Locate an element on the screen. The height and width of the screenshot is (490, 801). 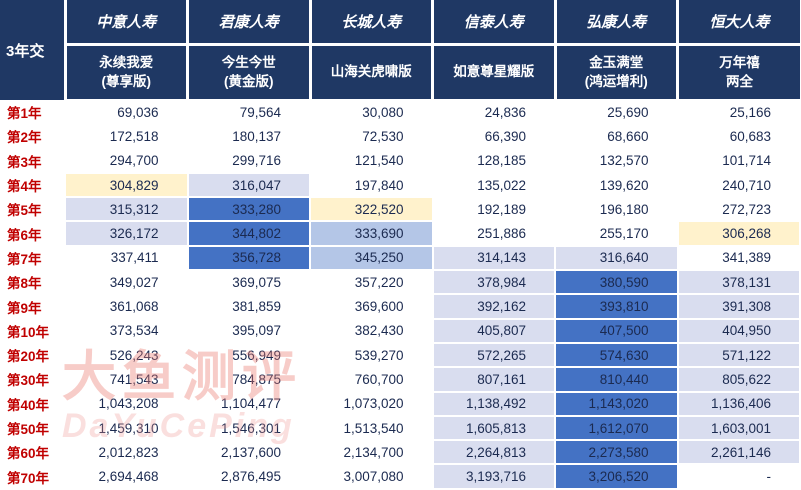
value-cell: 369,600 is located at coordinates (371, 306).